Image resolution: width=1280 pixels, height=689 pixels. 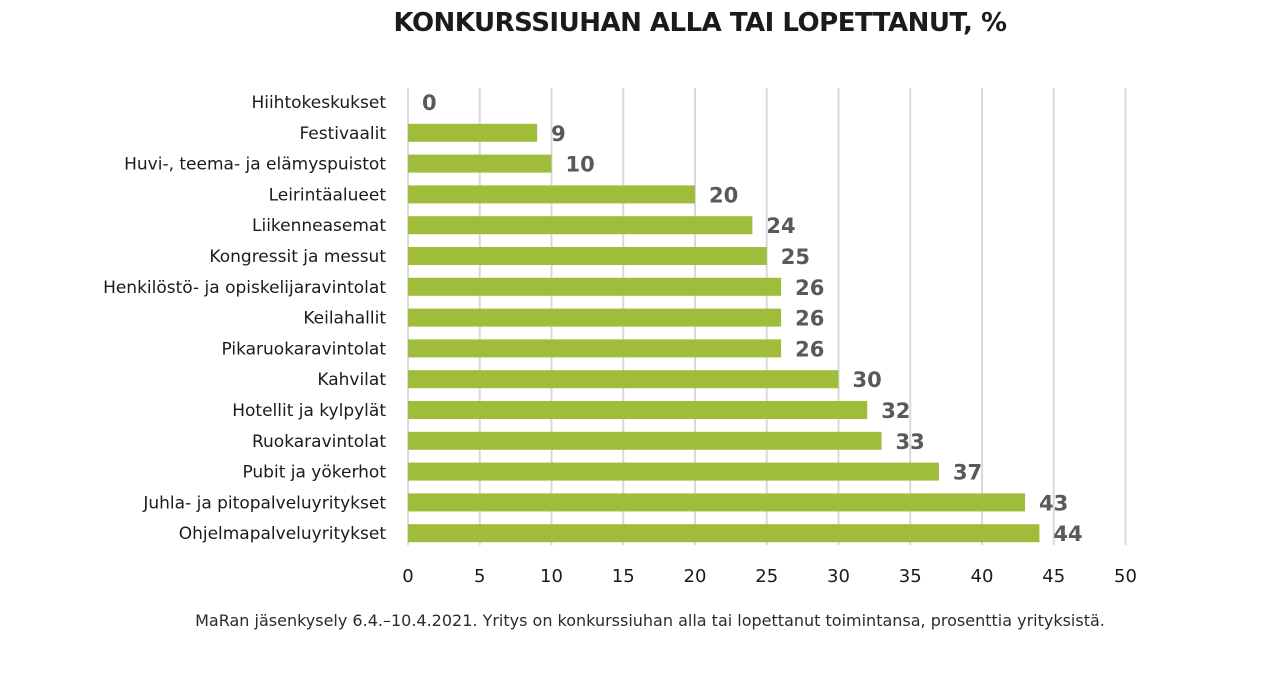 What do you see at coordinates (314, 473) in the screenshot?
I see `category-label: Pubit ja yökerhot` at bounding box center [314, 473].